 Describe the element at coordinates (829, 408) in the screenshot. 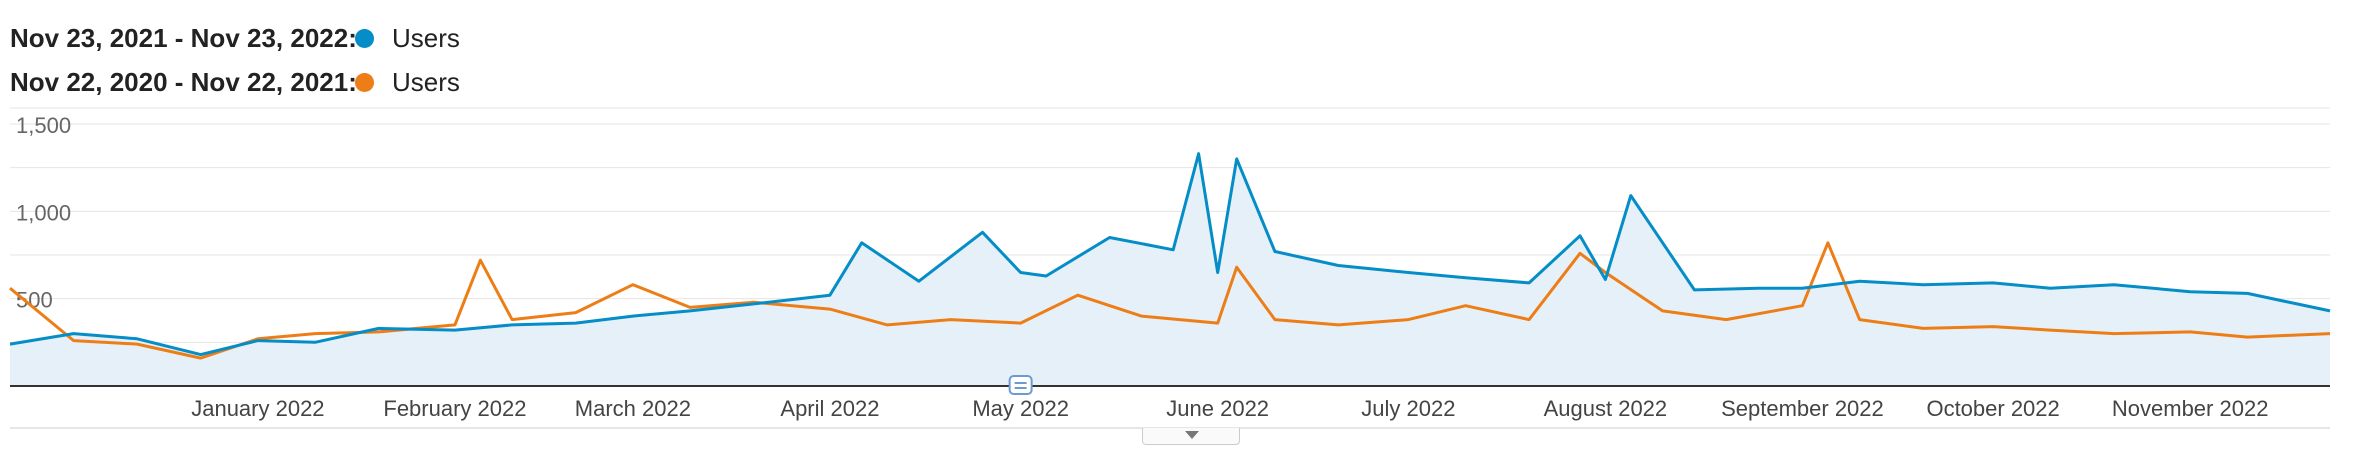

I see `x-tick-label: April 2022` at that location.